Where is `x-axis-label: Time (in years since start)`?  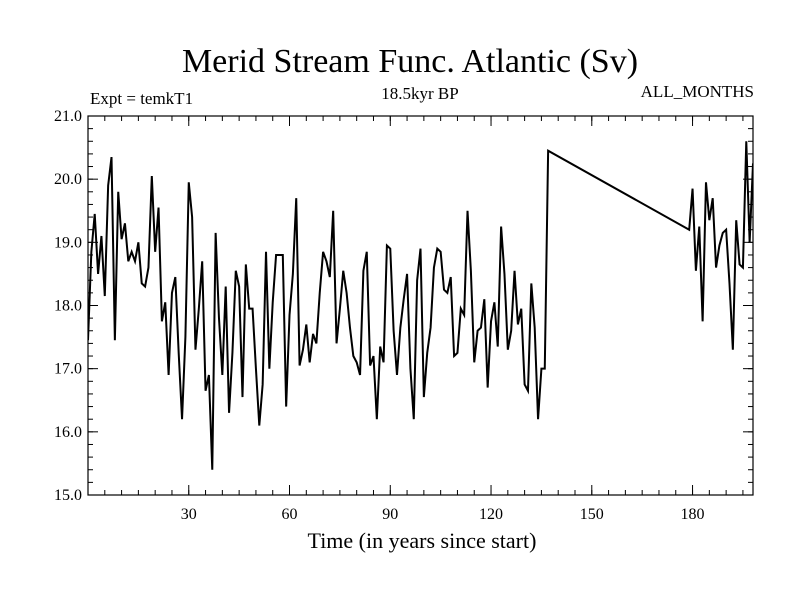 x-axis-label: Time (in years since start) is located at coordinates (422, 540).